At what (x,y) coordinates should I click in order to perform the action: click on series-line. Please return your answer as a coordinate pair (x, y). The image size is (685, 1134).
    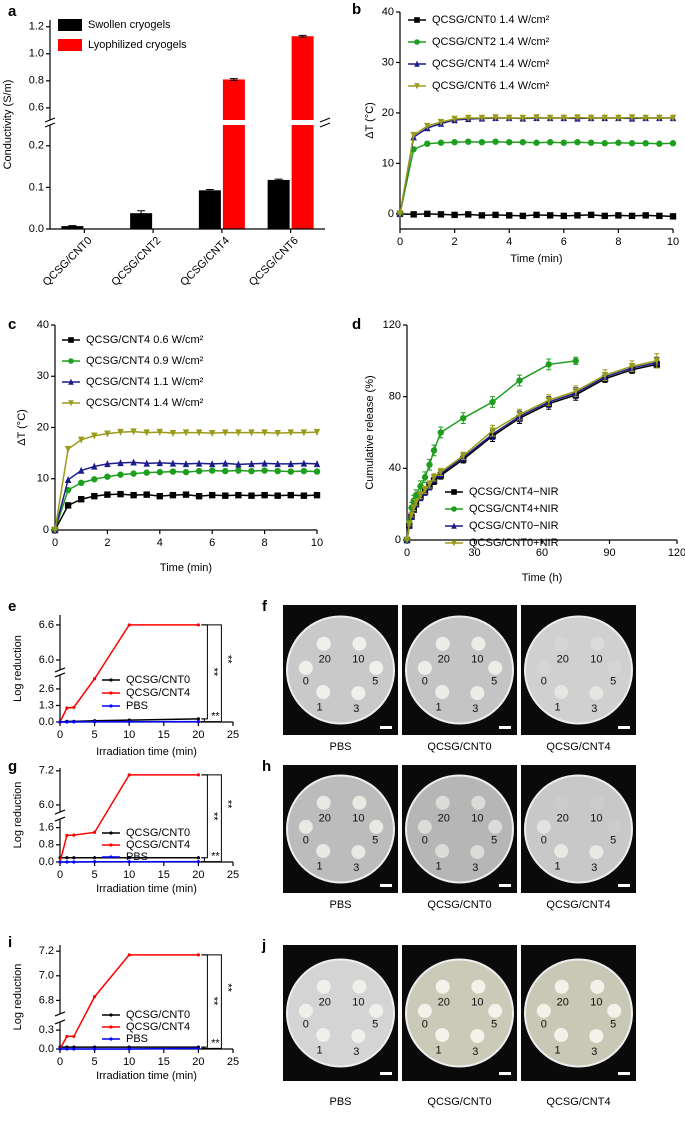
    Looking at the image, I should click on (536, 177).